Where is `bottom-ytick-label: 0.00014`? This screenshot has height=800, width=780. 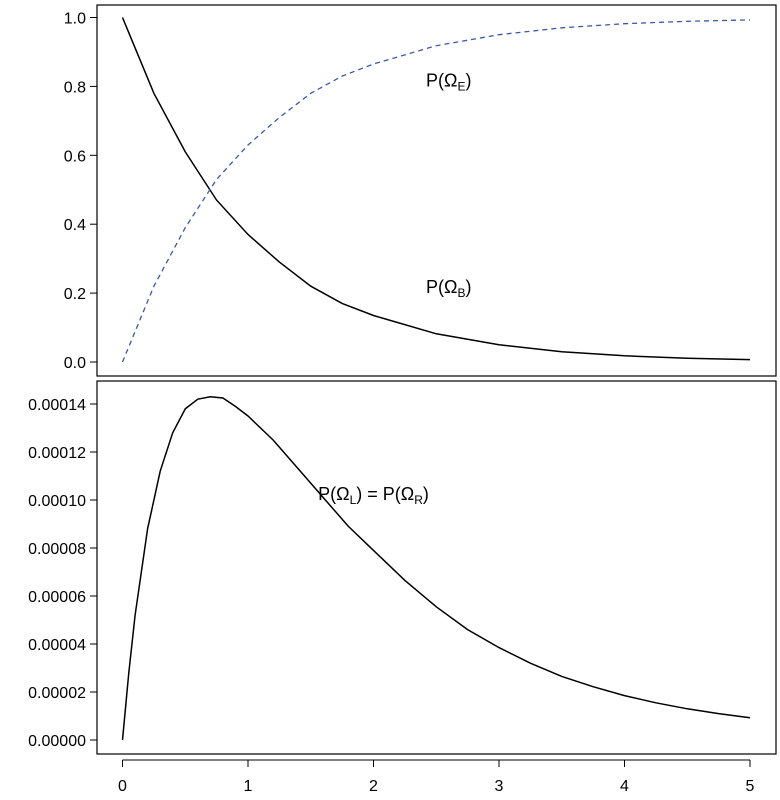 bottom-ytick-label: 0.00014 is located at coordinates (57, 405).